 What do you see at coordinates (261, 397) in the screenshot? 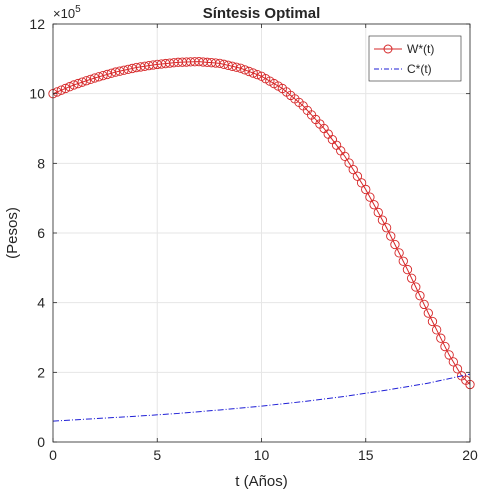
I see `series-c-line` at bounding box center [261, 397].